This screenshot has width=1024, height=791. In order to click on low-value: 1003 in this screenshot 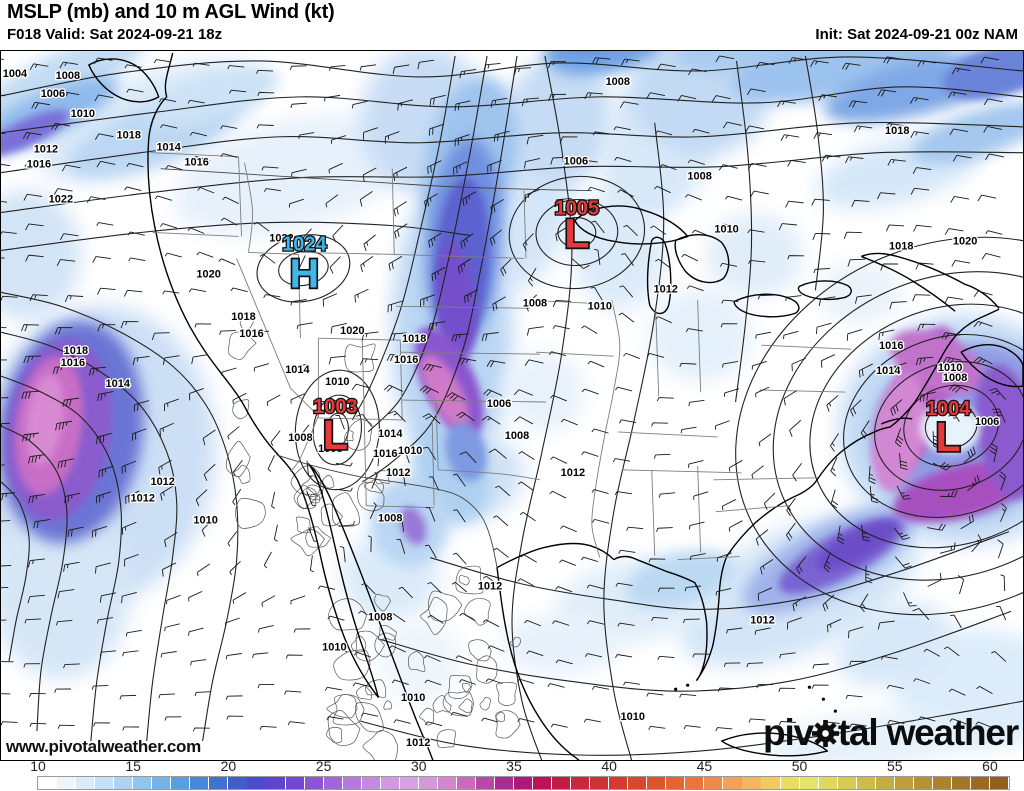, I will do `click(335, 407)`.